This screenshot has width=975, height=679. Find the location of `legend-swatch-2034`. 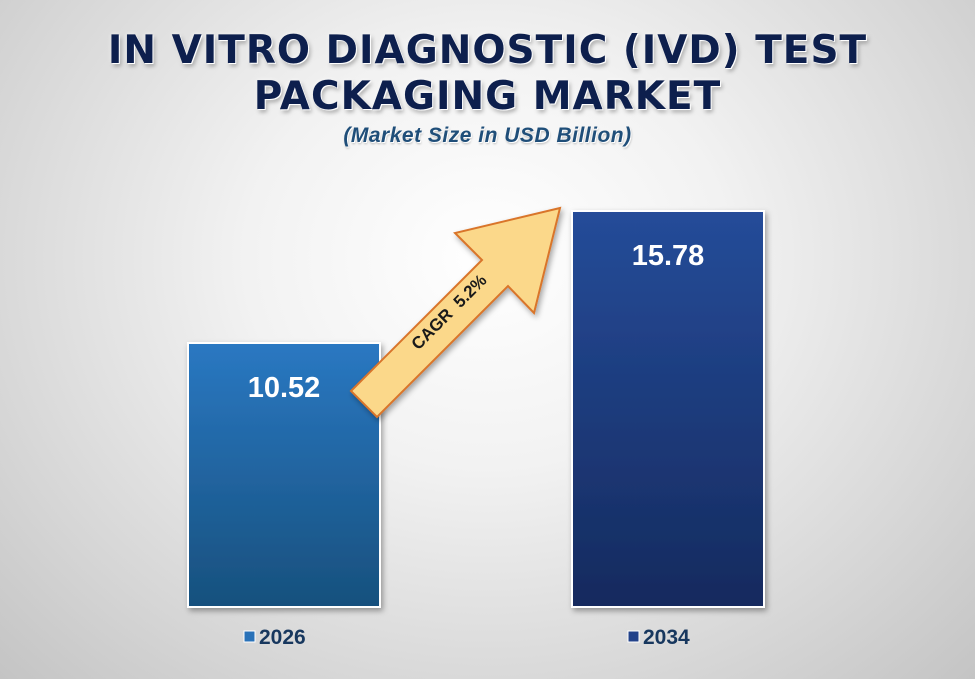

legend-swatch-2034 is located at coordinates (633, 636).